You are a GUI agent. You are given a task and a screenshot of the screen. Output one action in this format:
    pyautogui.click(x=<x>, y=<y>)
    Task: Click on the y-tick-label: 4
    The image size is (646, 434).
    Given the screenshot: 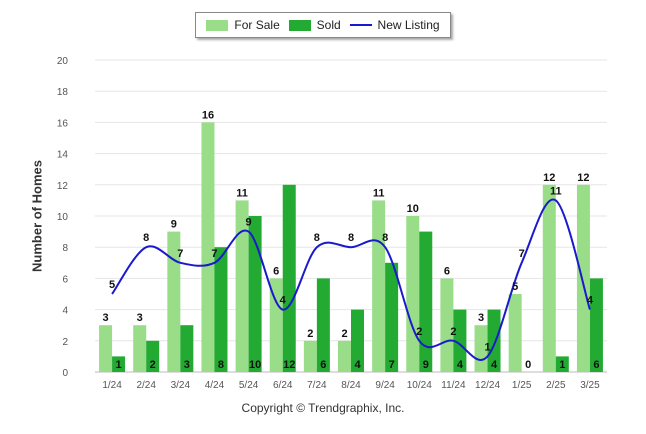 What is the action you would take?
    pyautogui.click(x=65, y=311)
    